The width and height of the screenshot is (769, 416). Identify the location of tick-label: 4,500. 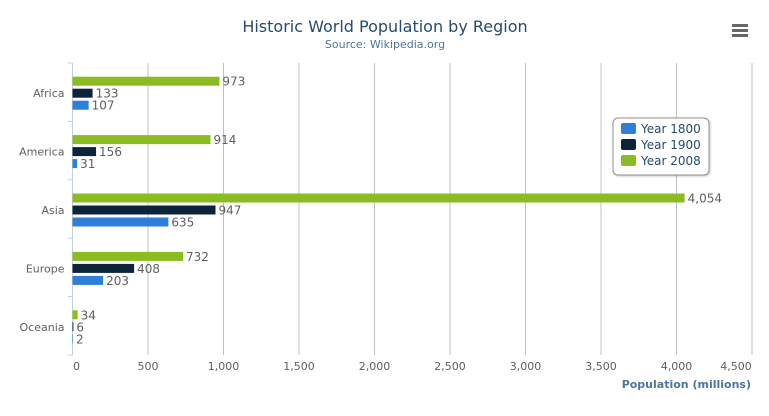
(736, 366).